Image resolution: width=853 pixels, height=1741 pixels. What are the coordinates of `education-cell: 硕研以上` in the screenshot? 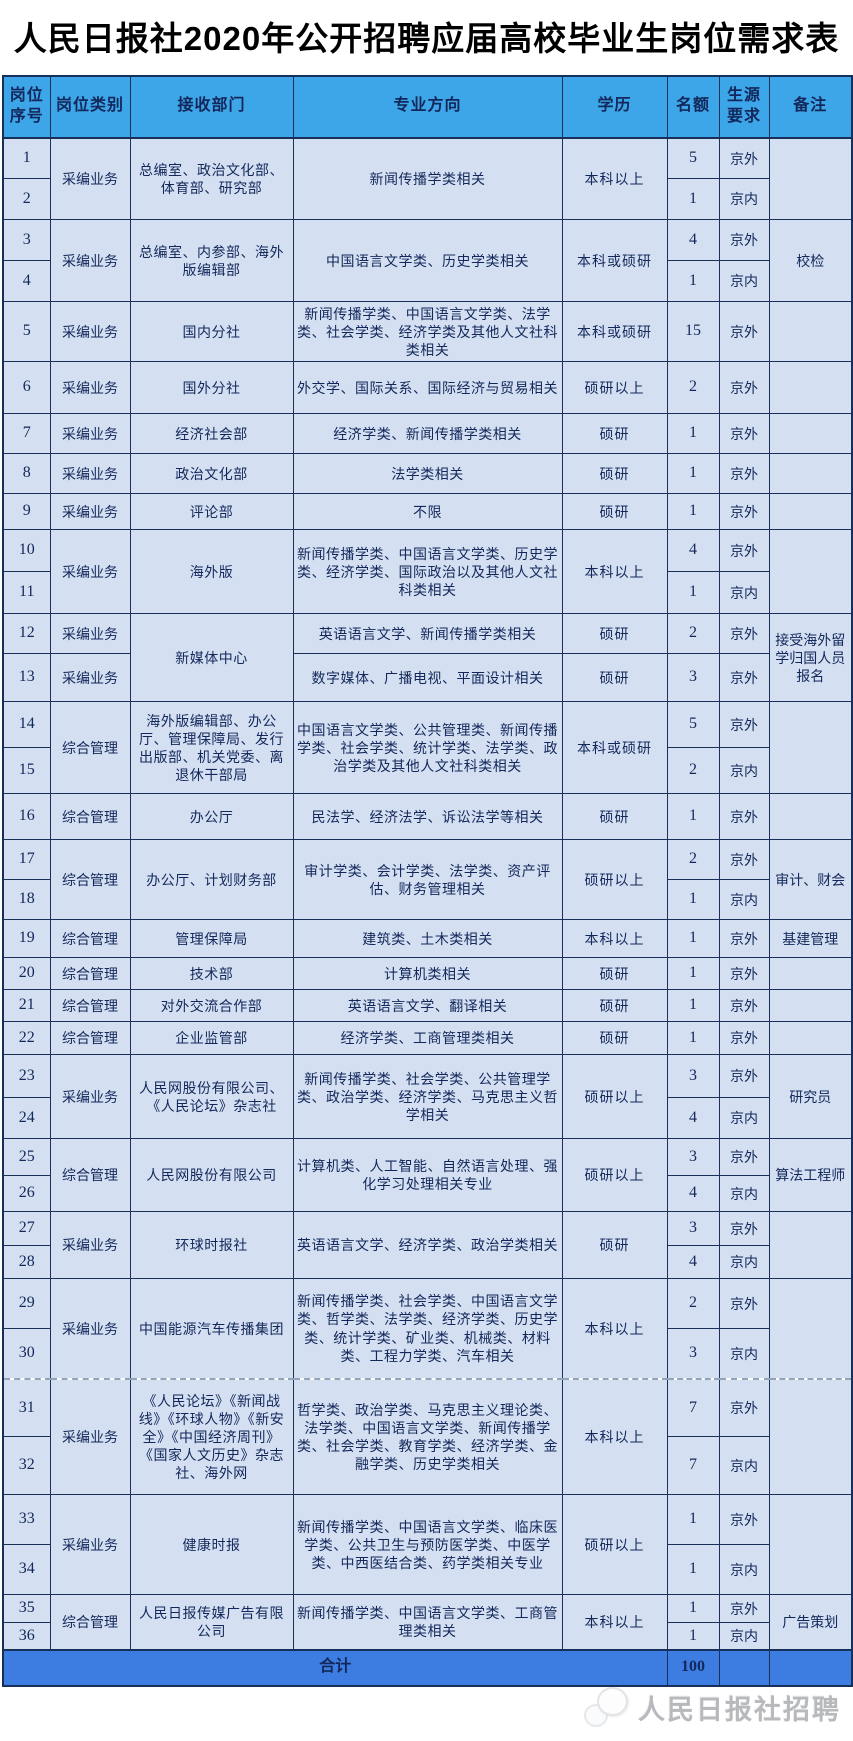 It's located at (614, 1097).